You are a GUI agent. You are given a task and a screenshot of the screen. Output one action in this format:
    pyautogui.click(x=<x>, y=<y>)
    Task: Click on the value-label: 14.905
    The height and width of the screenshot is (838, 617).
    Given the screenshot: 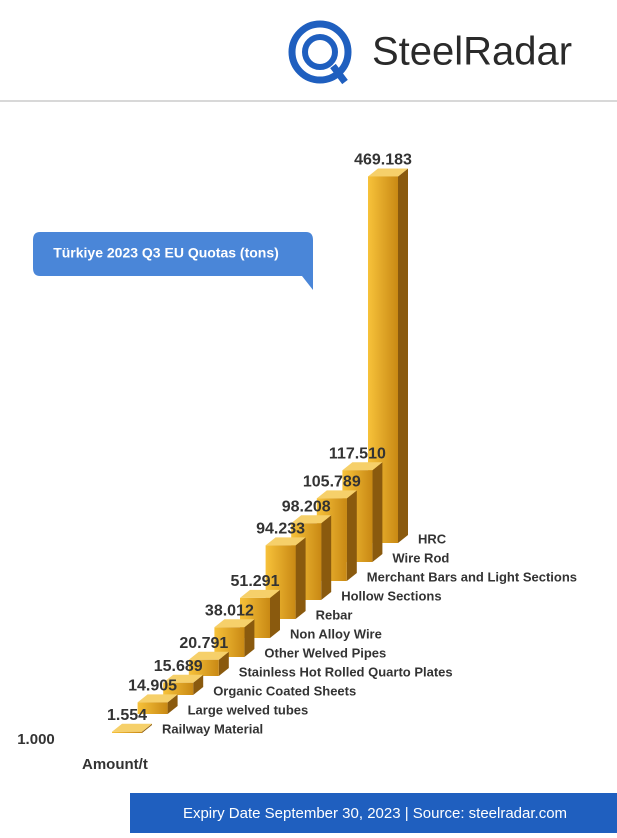 What is the action you would take?
    pyautogui.click(x=152, y=686)
    